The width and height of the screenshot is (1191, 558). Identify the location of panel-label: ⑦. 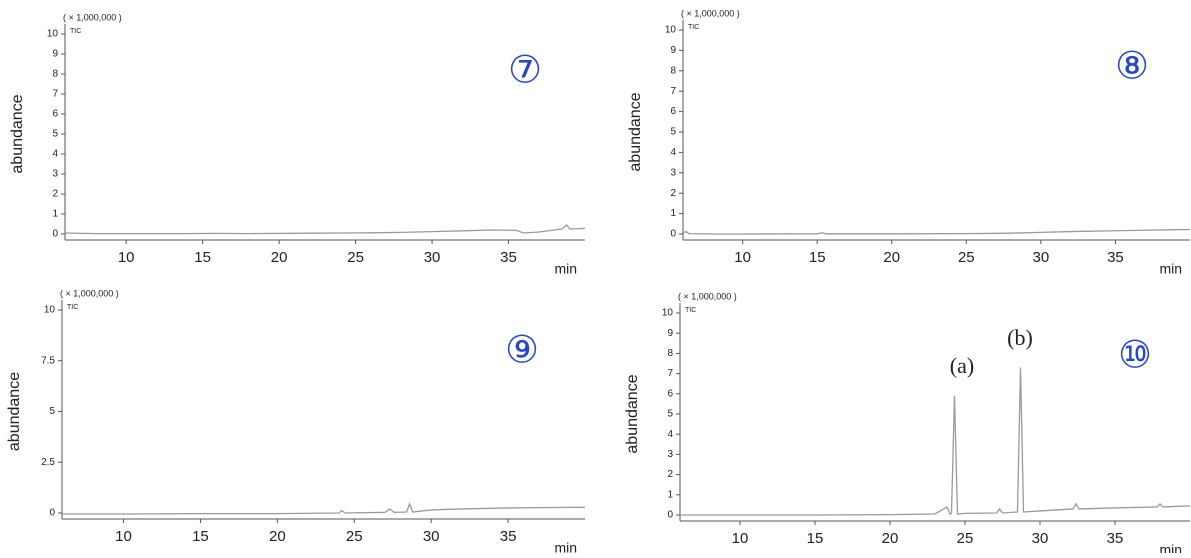
(525, 70).